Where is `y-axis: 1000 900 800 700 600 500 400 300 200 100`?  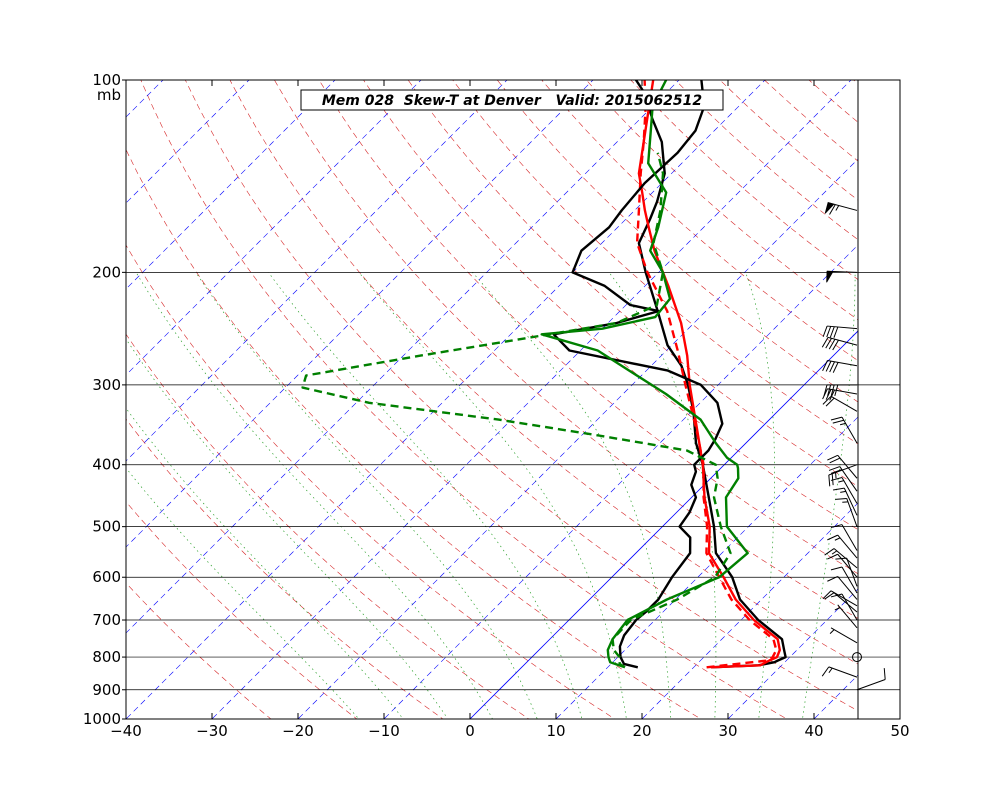
y-axis: 1000 900 800 700 600 500 400 300 200 100 is located at coordinates (104, 399).